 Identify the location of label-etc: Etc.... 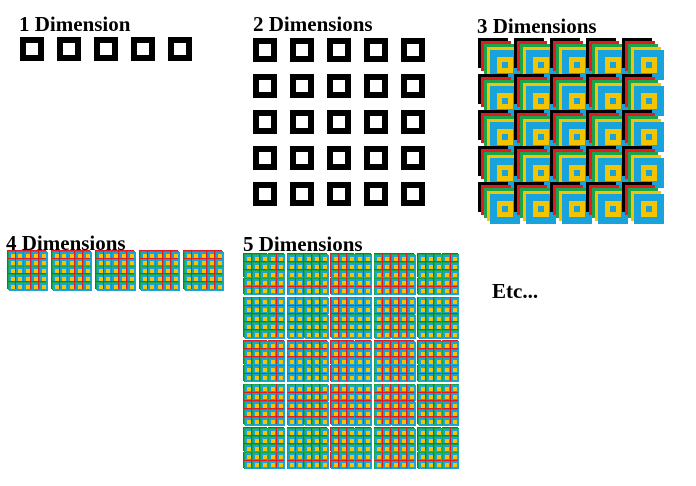
(515, 291).